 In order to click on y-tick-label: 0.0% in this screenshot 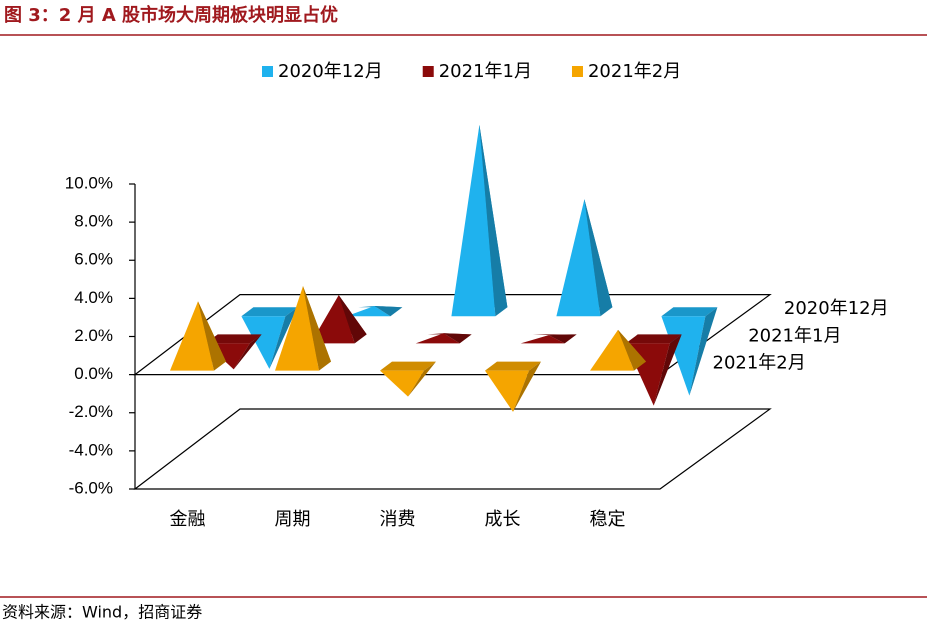, I will do `click(93, 373)`.